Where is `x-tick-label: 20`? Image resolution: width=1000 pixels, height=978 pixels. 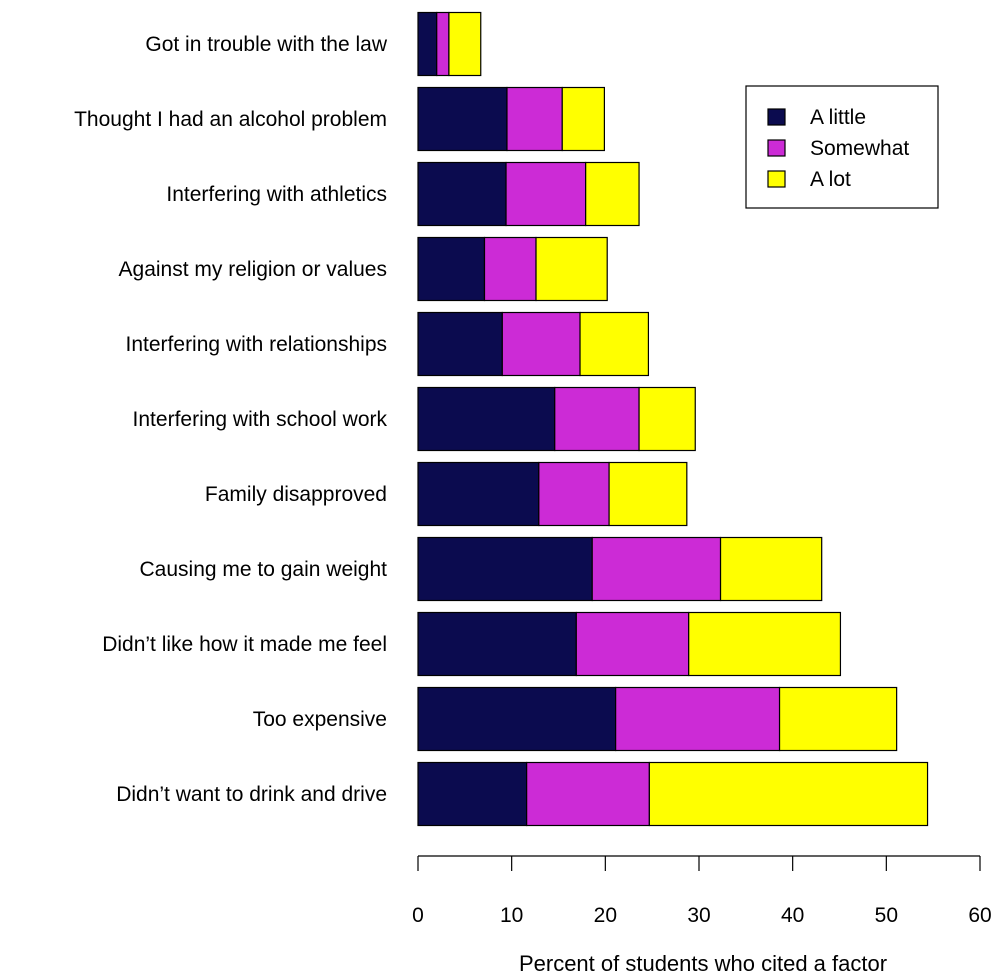 x-tick-label: 20 is located at coordinates (605, 915).